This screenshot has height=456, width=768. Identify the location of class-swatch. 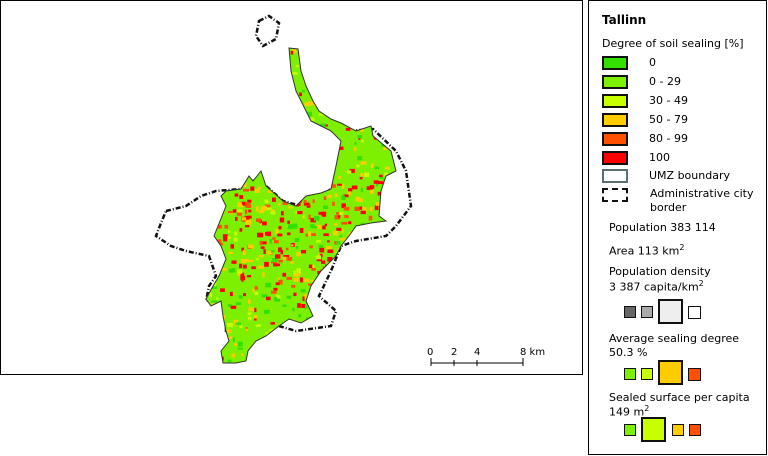
(615, 120).